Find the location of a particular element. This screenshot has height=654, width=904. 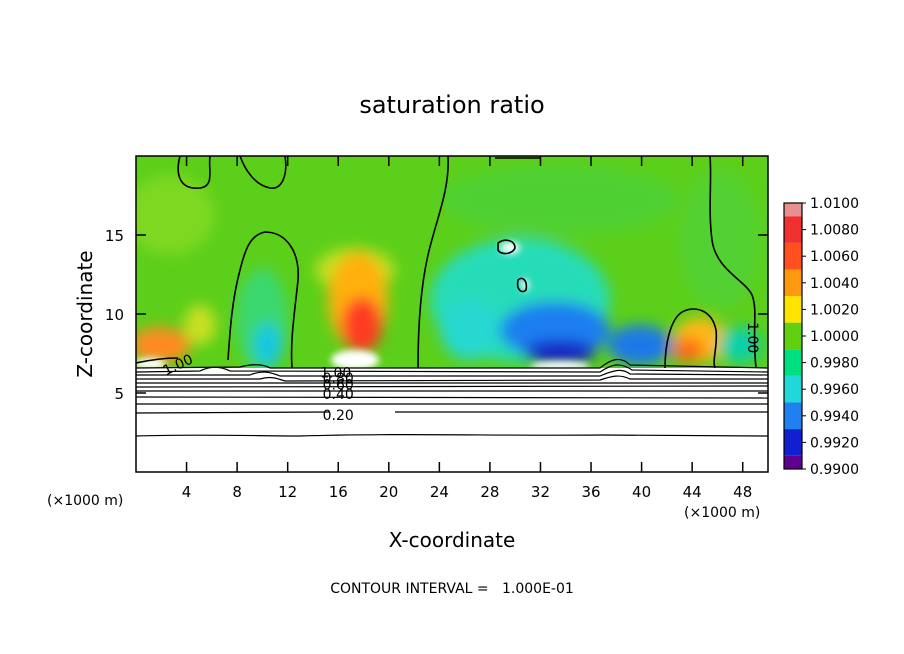

y-tick-label: 15 is located at coordinates (114, 236).